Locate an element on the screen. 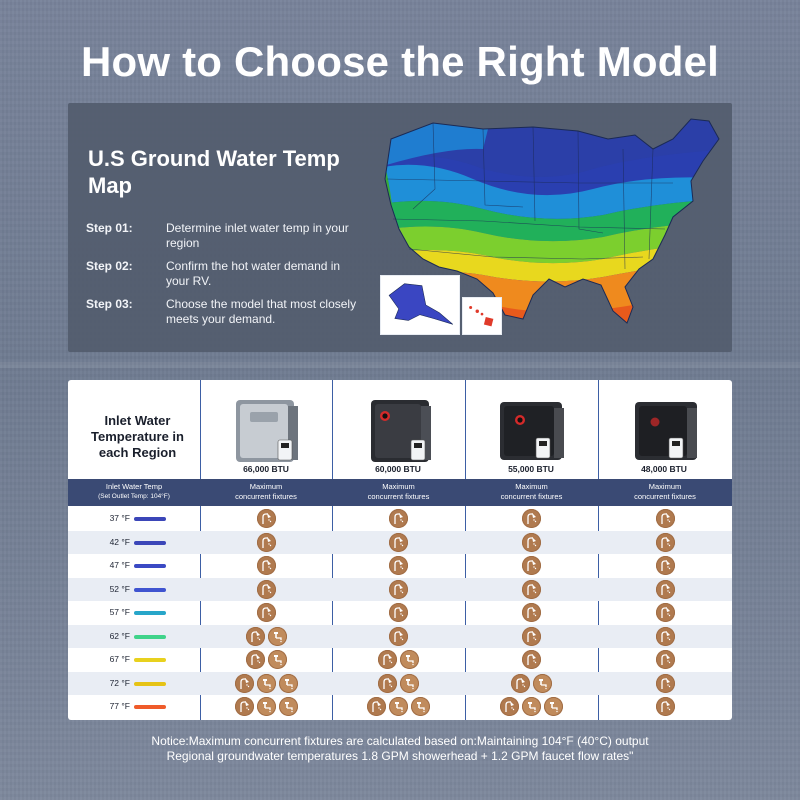  table-row: 37 °F is located at coordinates (400, 518).